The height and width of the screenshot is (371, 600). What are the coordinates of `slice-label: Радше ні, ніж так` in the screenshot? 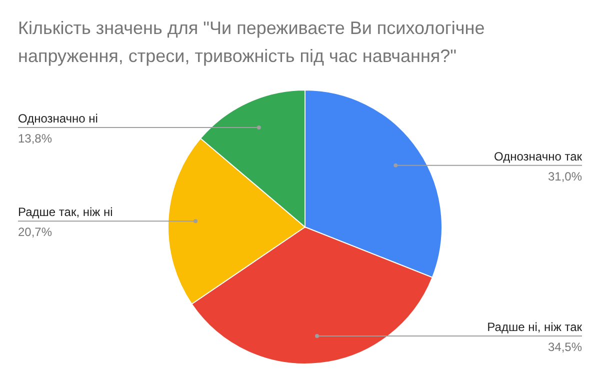 It's located at (535, 327).